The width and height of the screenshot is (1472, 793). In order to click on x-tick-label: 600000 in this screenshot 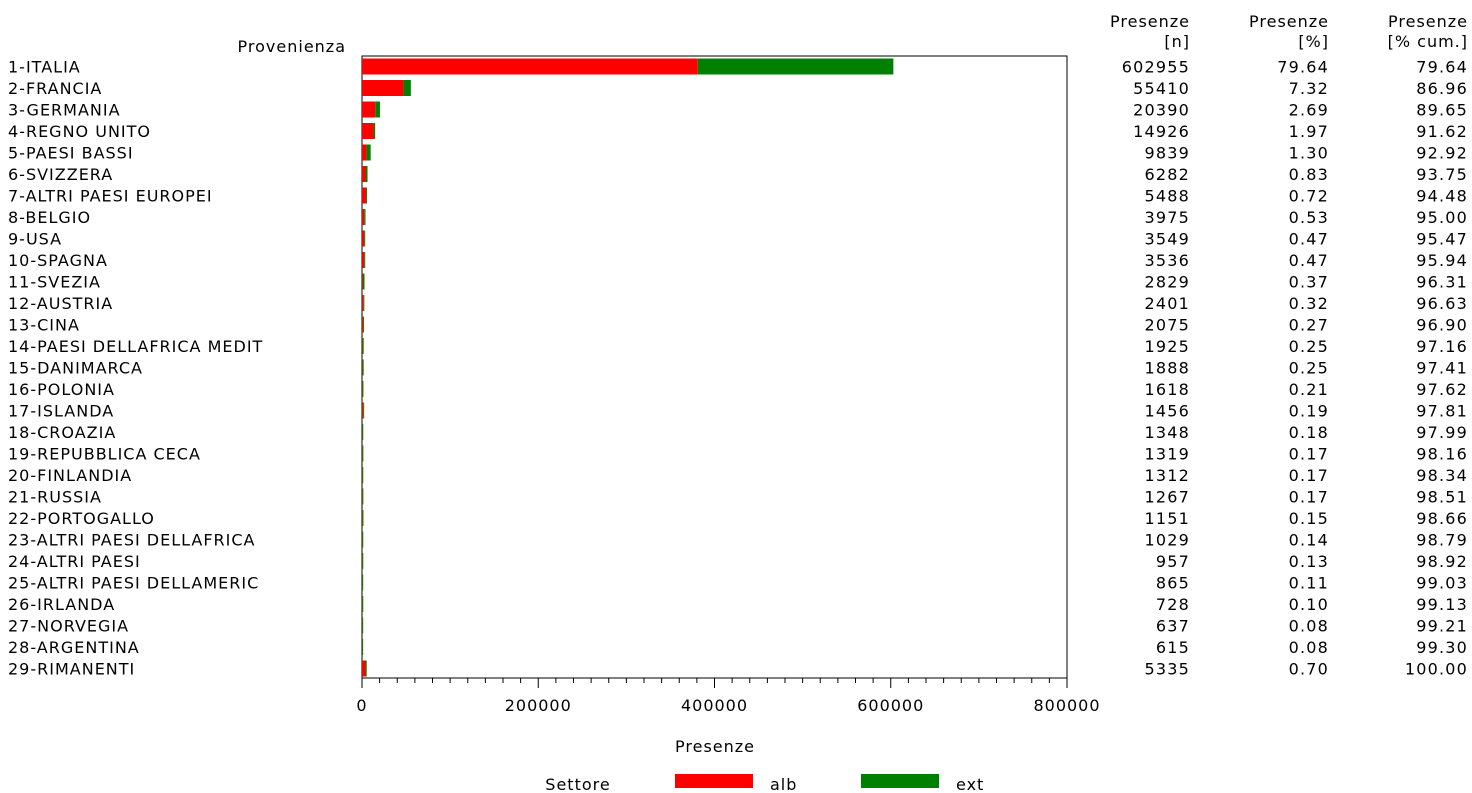, I will do `click(890, 705)`.